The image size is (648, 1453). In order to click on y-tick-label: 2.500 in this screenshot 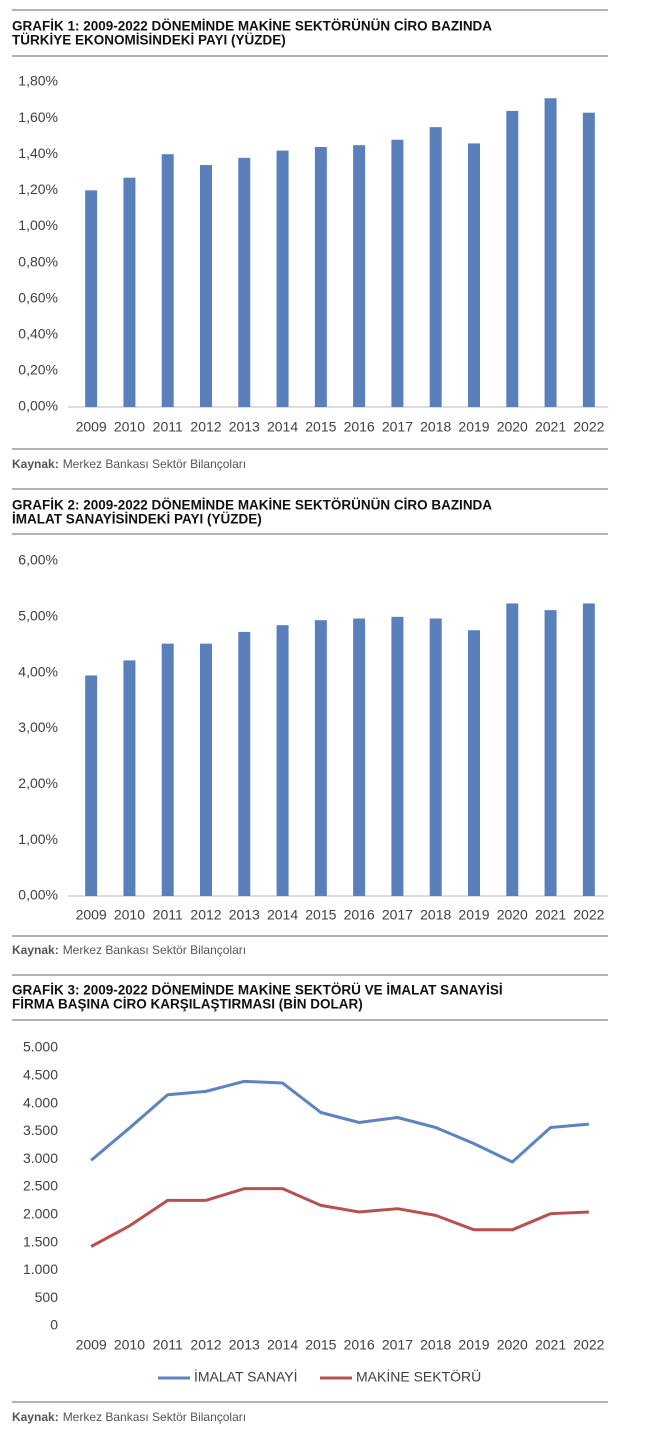, I will do `click(40, 1186)`.